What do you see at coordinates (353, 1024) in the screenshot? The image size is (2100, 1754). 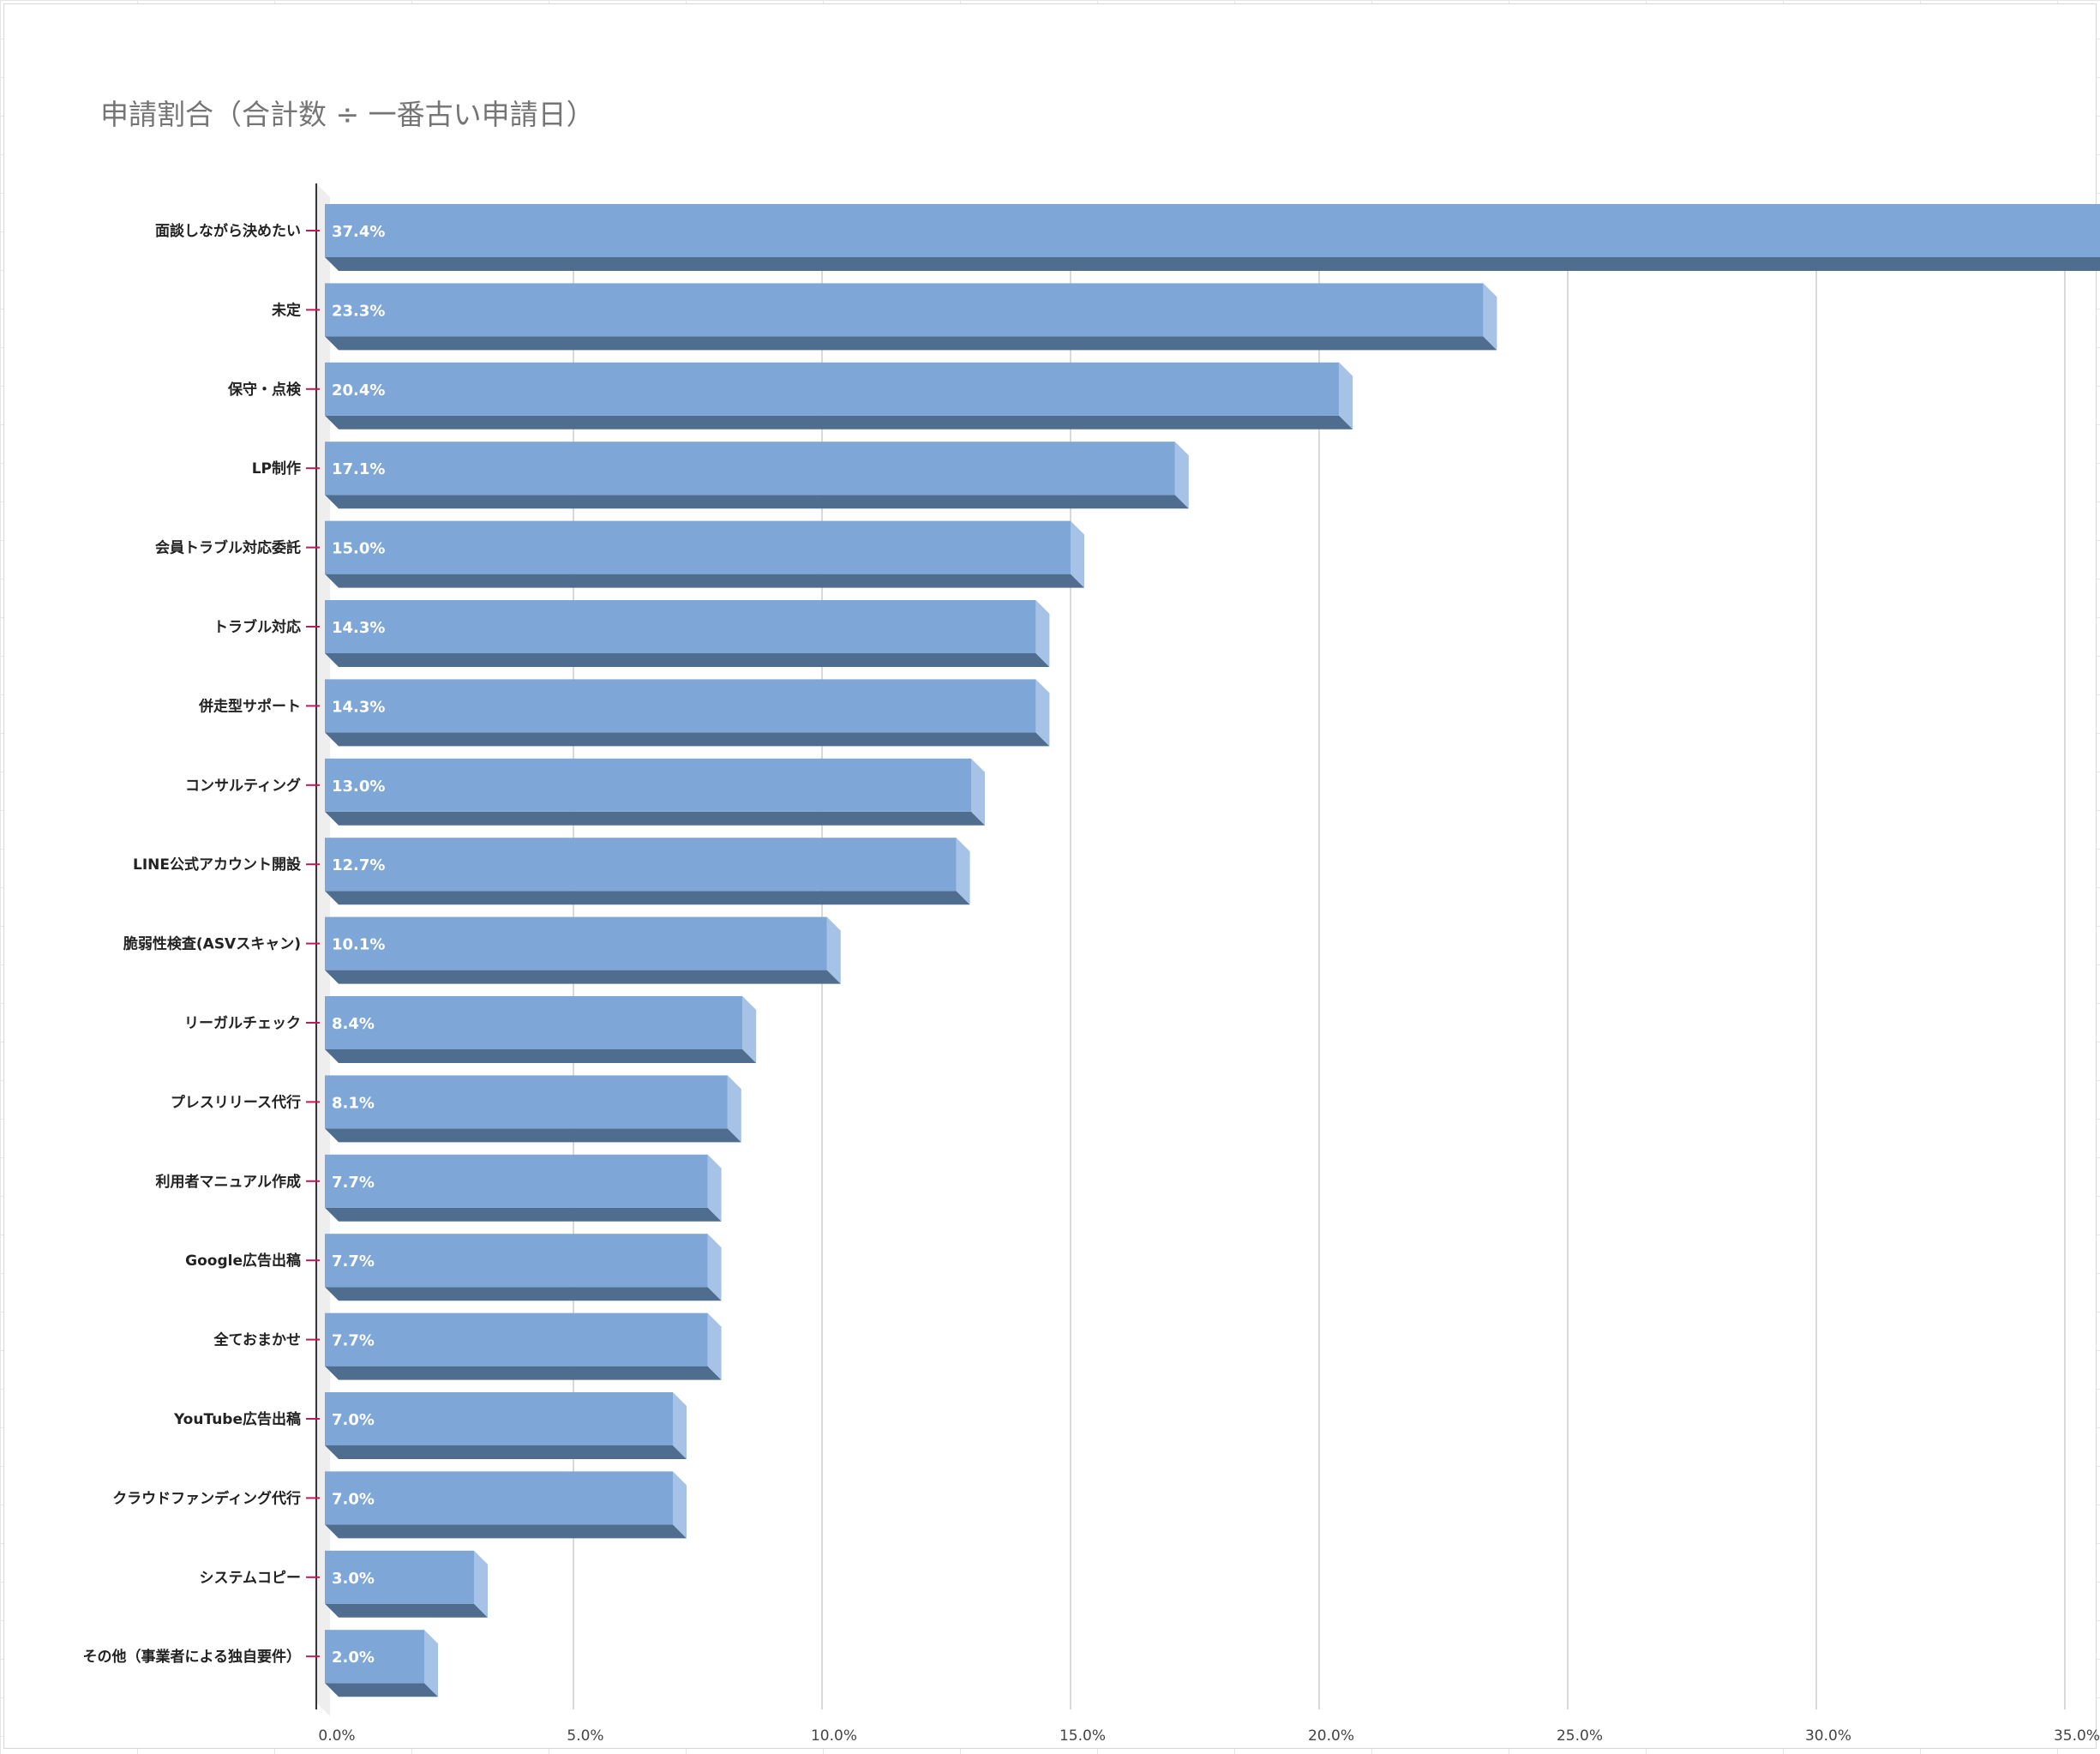 I see `bar-value-label: 8.4%` at bounding box center [353, 1024].